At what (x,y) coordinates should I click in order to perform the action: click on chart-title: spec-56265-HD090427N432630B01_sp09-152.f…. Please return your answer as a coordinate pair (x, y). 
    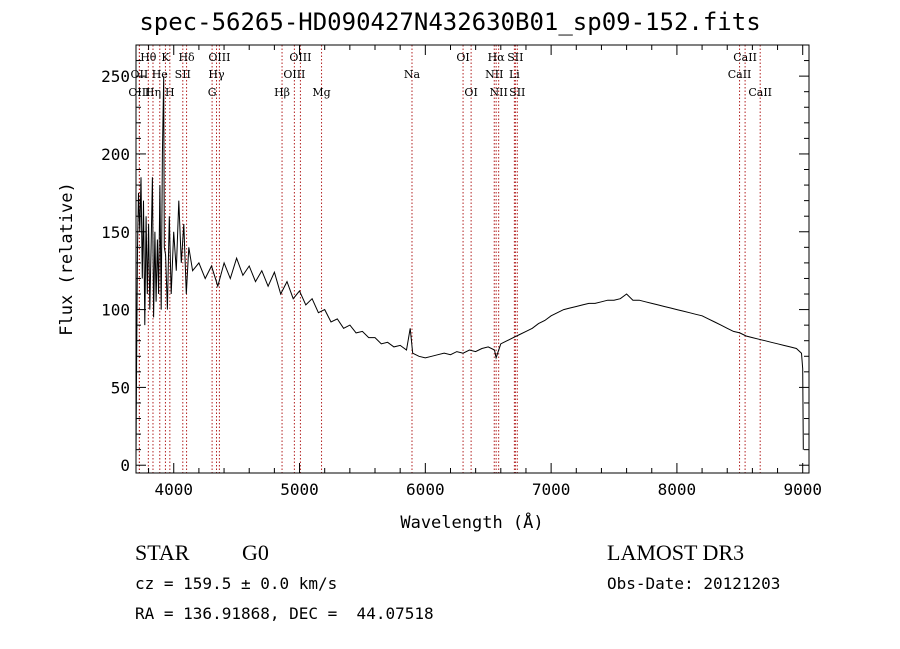
    Looking at the image, I should click on (450, 22).